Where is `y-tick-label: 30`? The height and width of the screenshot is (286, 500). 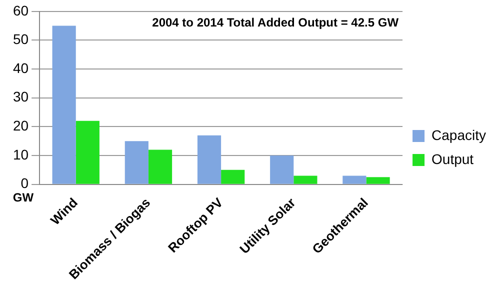 y-tick-label: 30 is located at coordinates (20, 96).